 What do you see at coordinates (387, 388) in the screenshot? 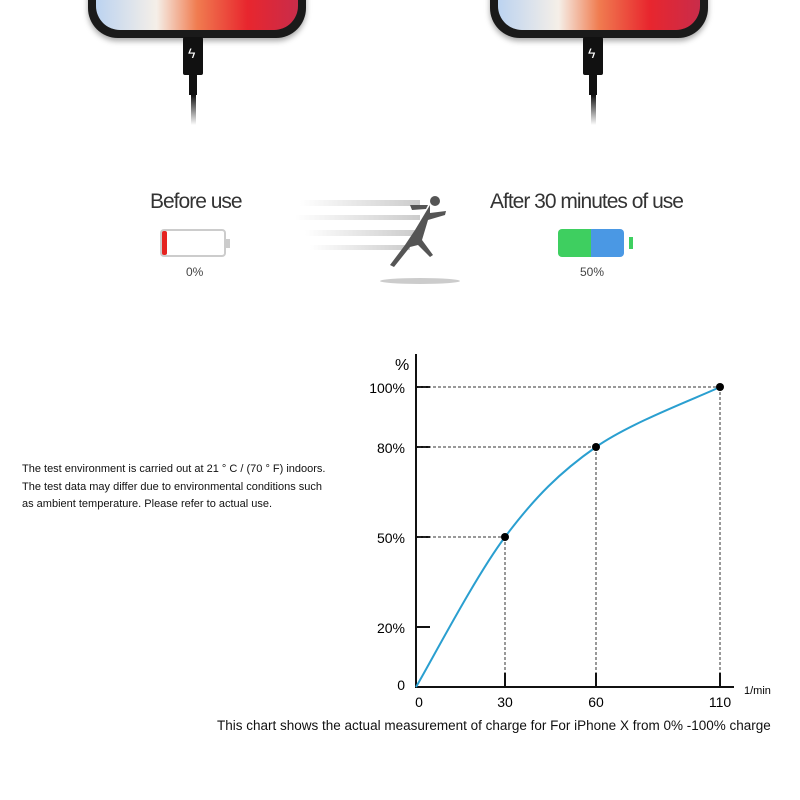
I see `y-tick-label: 100%` at bounding box center [387, 388].